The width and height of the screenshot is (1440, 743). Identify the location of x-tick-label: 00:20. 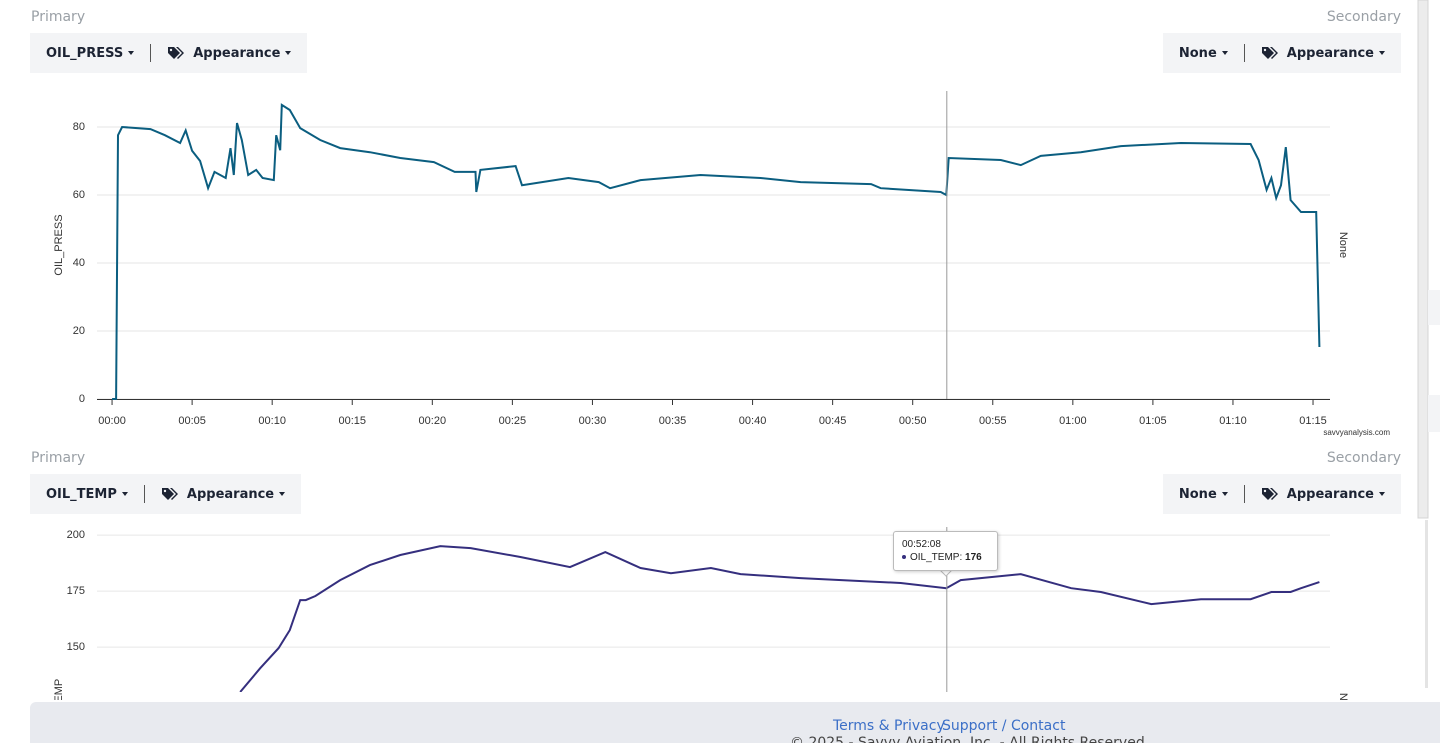
(433, 421).